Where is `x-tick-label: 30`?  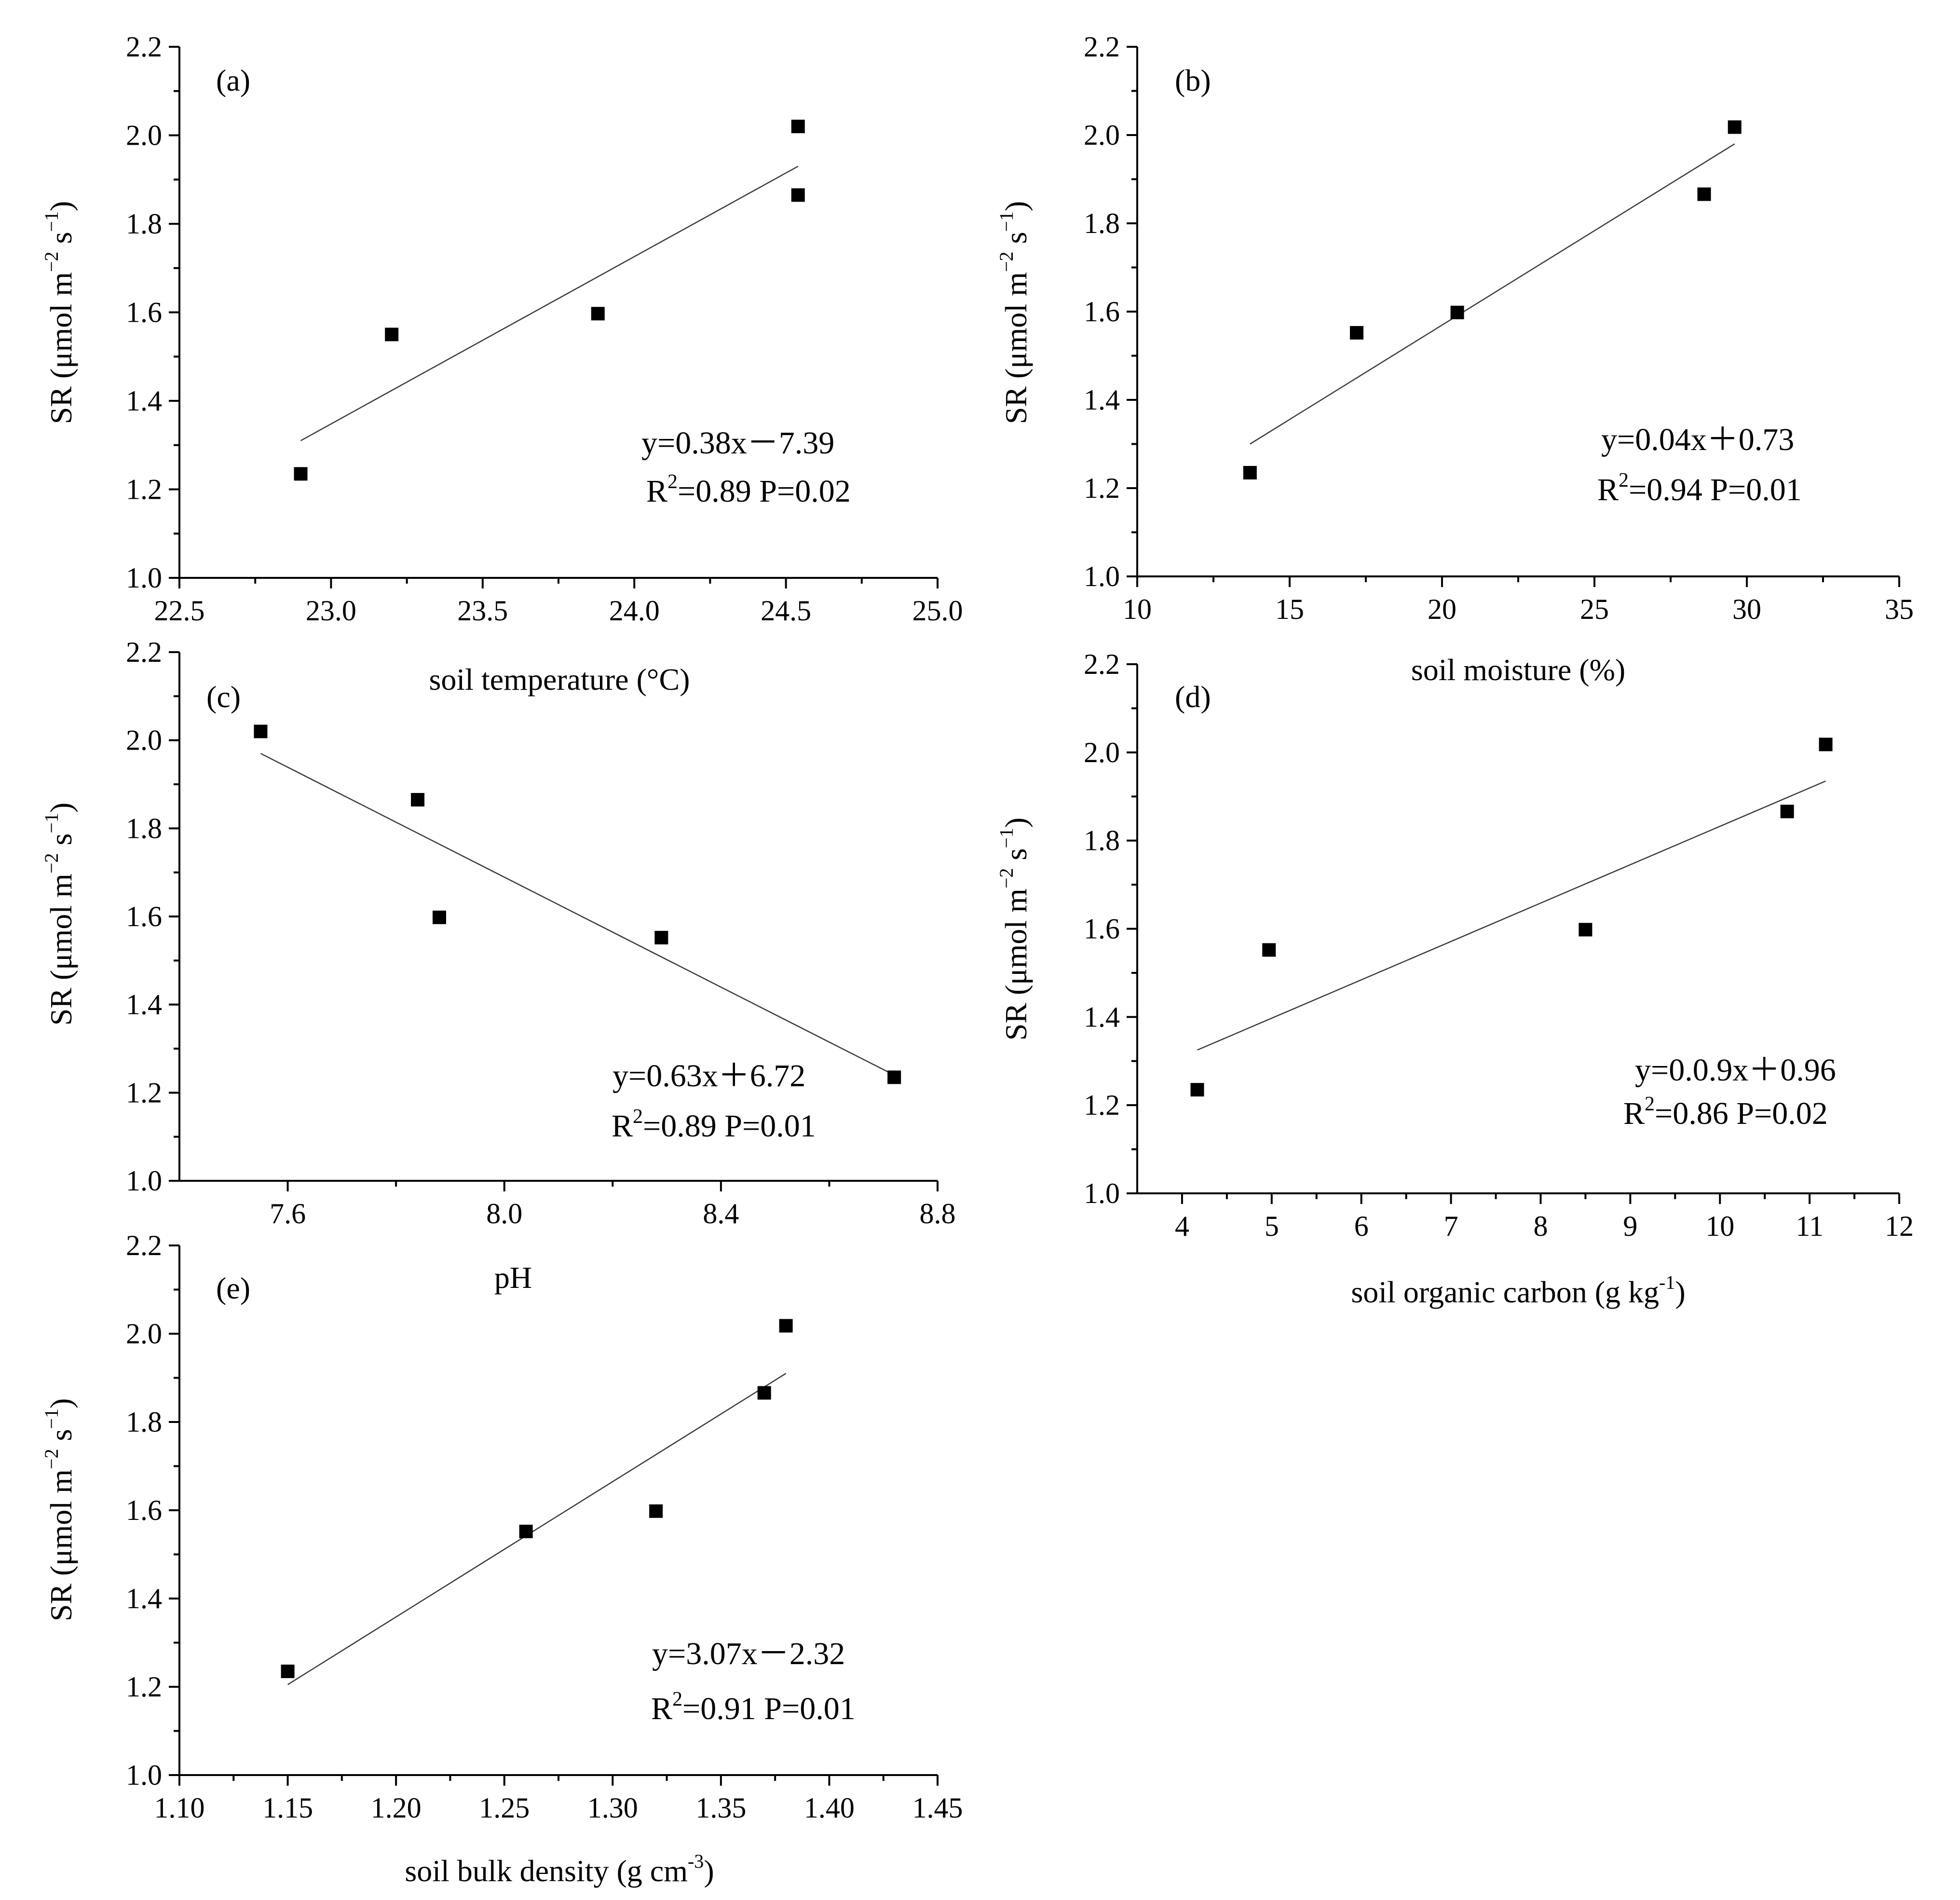
x-tick-label: 30 is located at coordinates (1746, 609).